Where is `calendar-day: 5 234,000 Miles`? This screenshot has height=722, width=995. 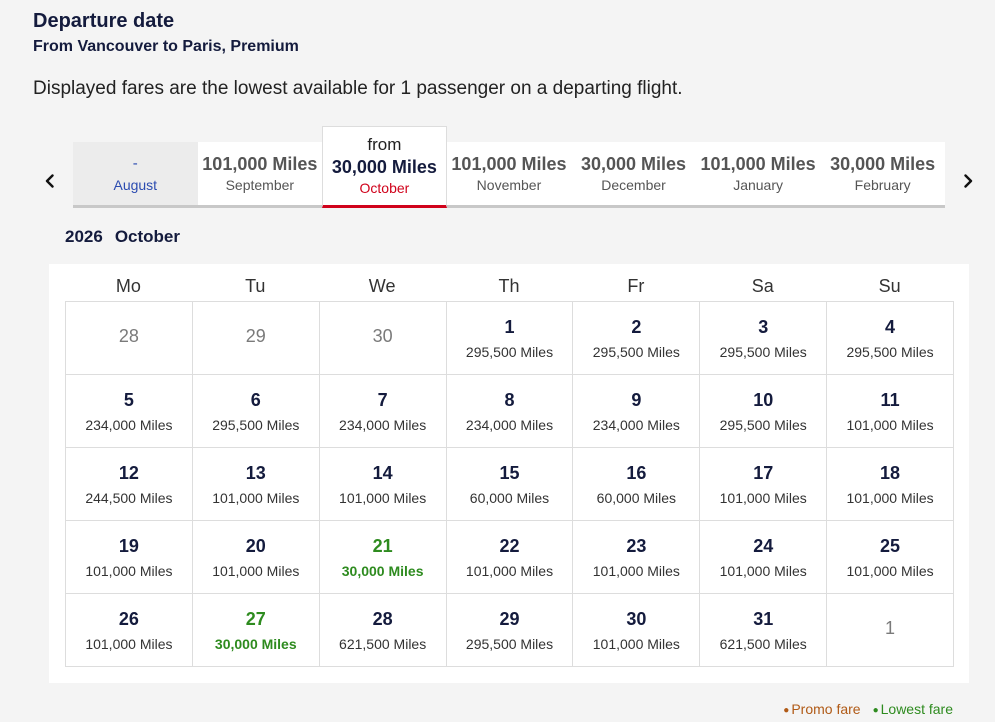
calendar-day: 5 234,000 Miles is located at coordinates (129, 411).